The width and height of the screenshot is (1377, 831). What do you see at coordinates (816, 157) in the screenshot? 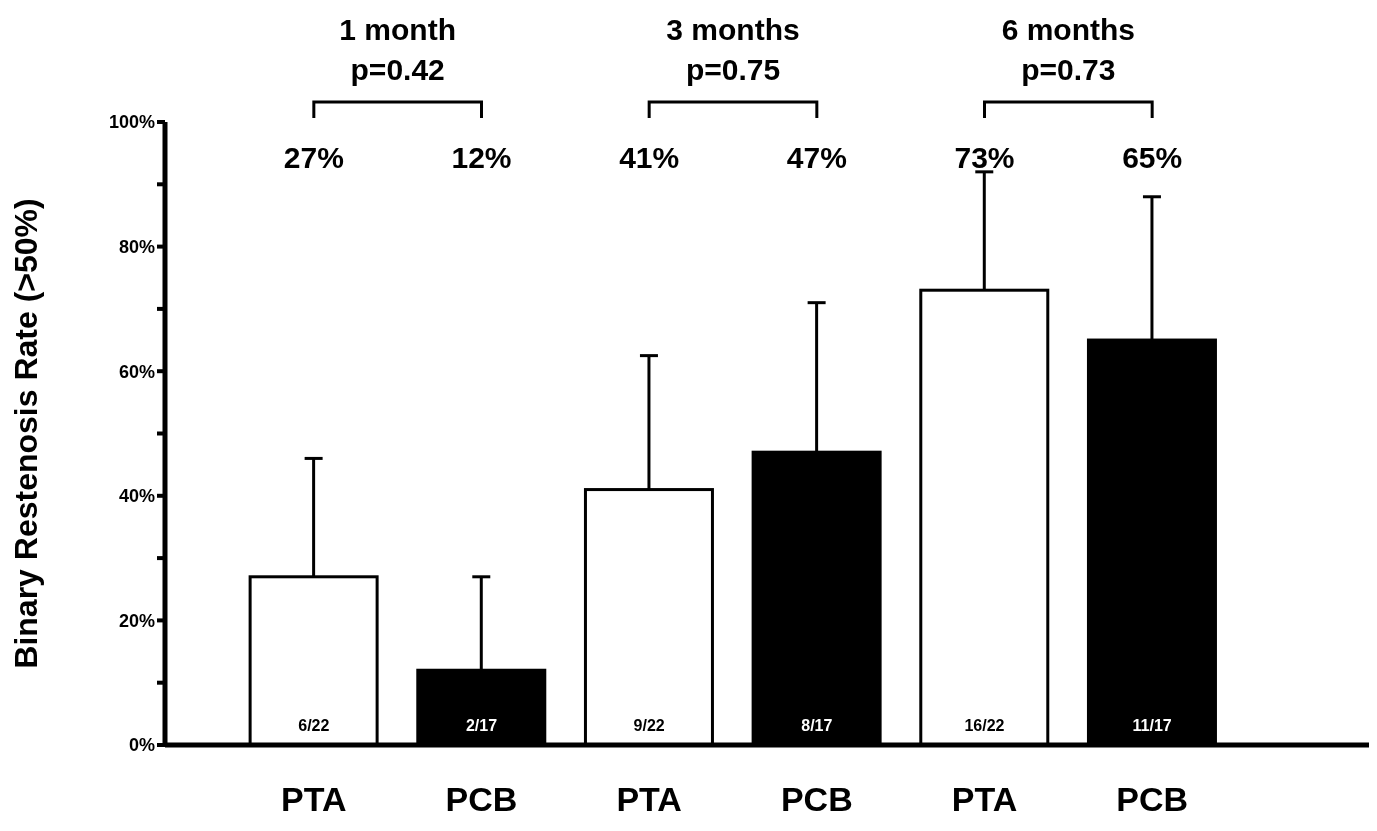
I see `annotation: 47%` at bounding box center [816, 157].